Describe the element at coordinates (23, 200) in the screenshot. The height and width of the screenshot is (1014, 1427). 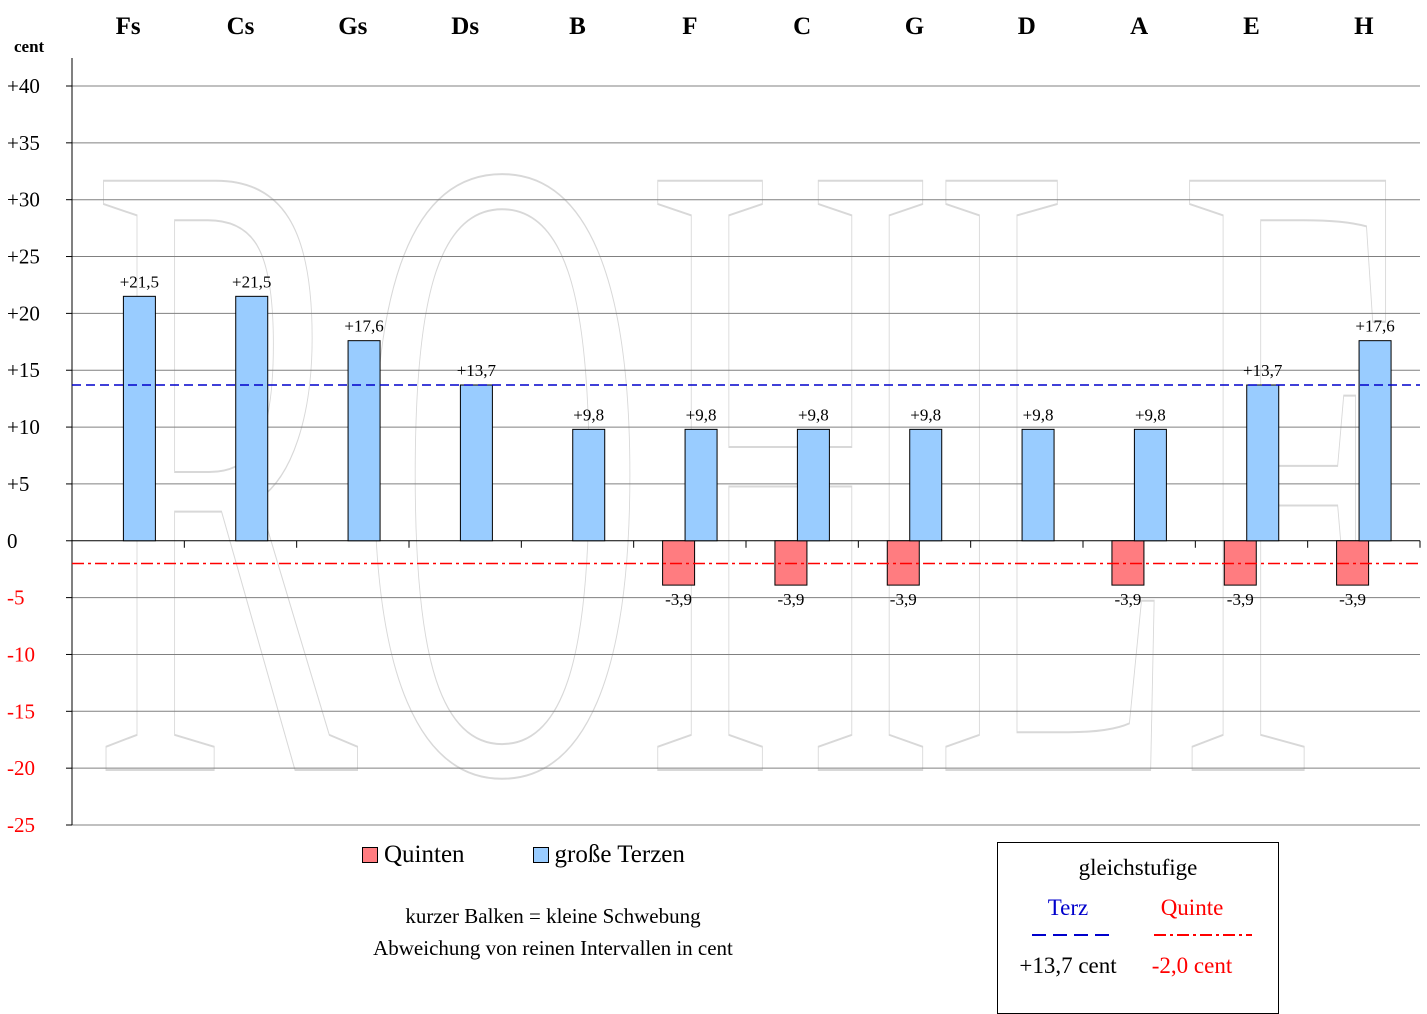
I see `y-tick-label: +30` at that location.